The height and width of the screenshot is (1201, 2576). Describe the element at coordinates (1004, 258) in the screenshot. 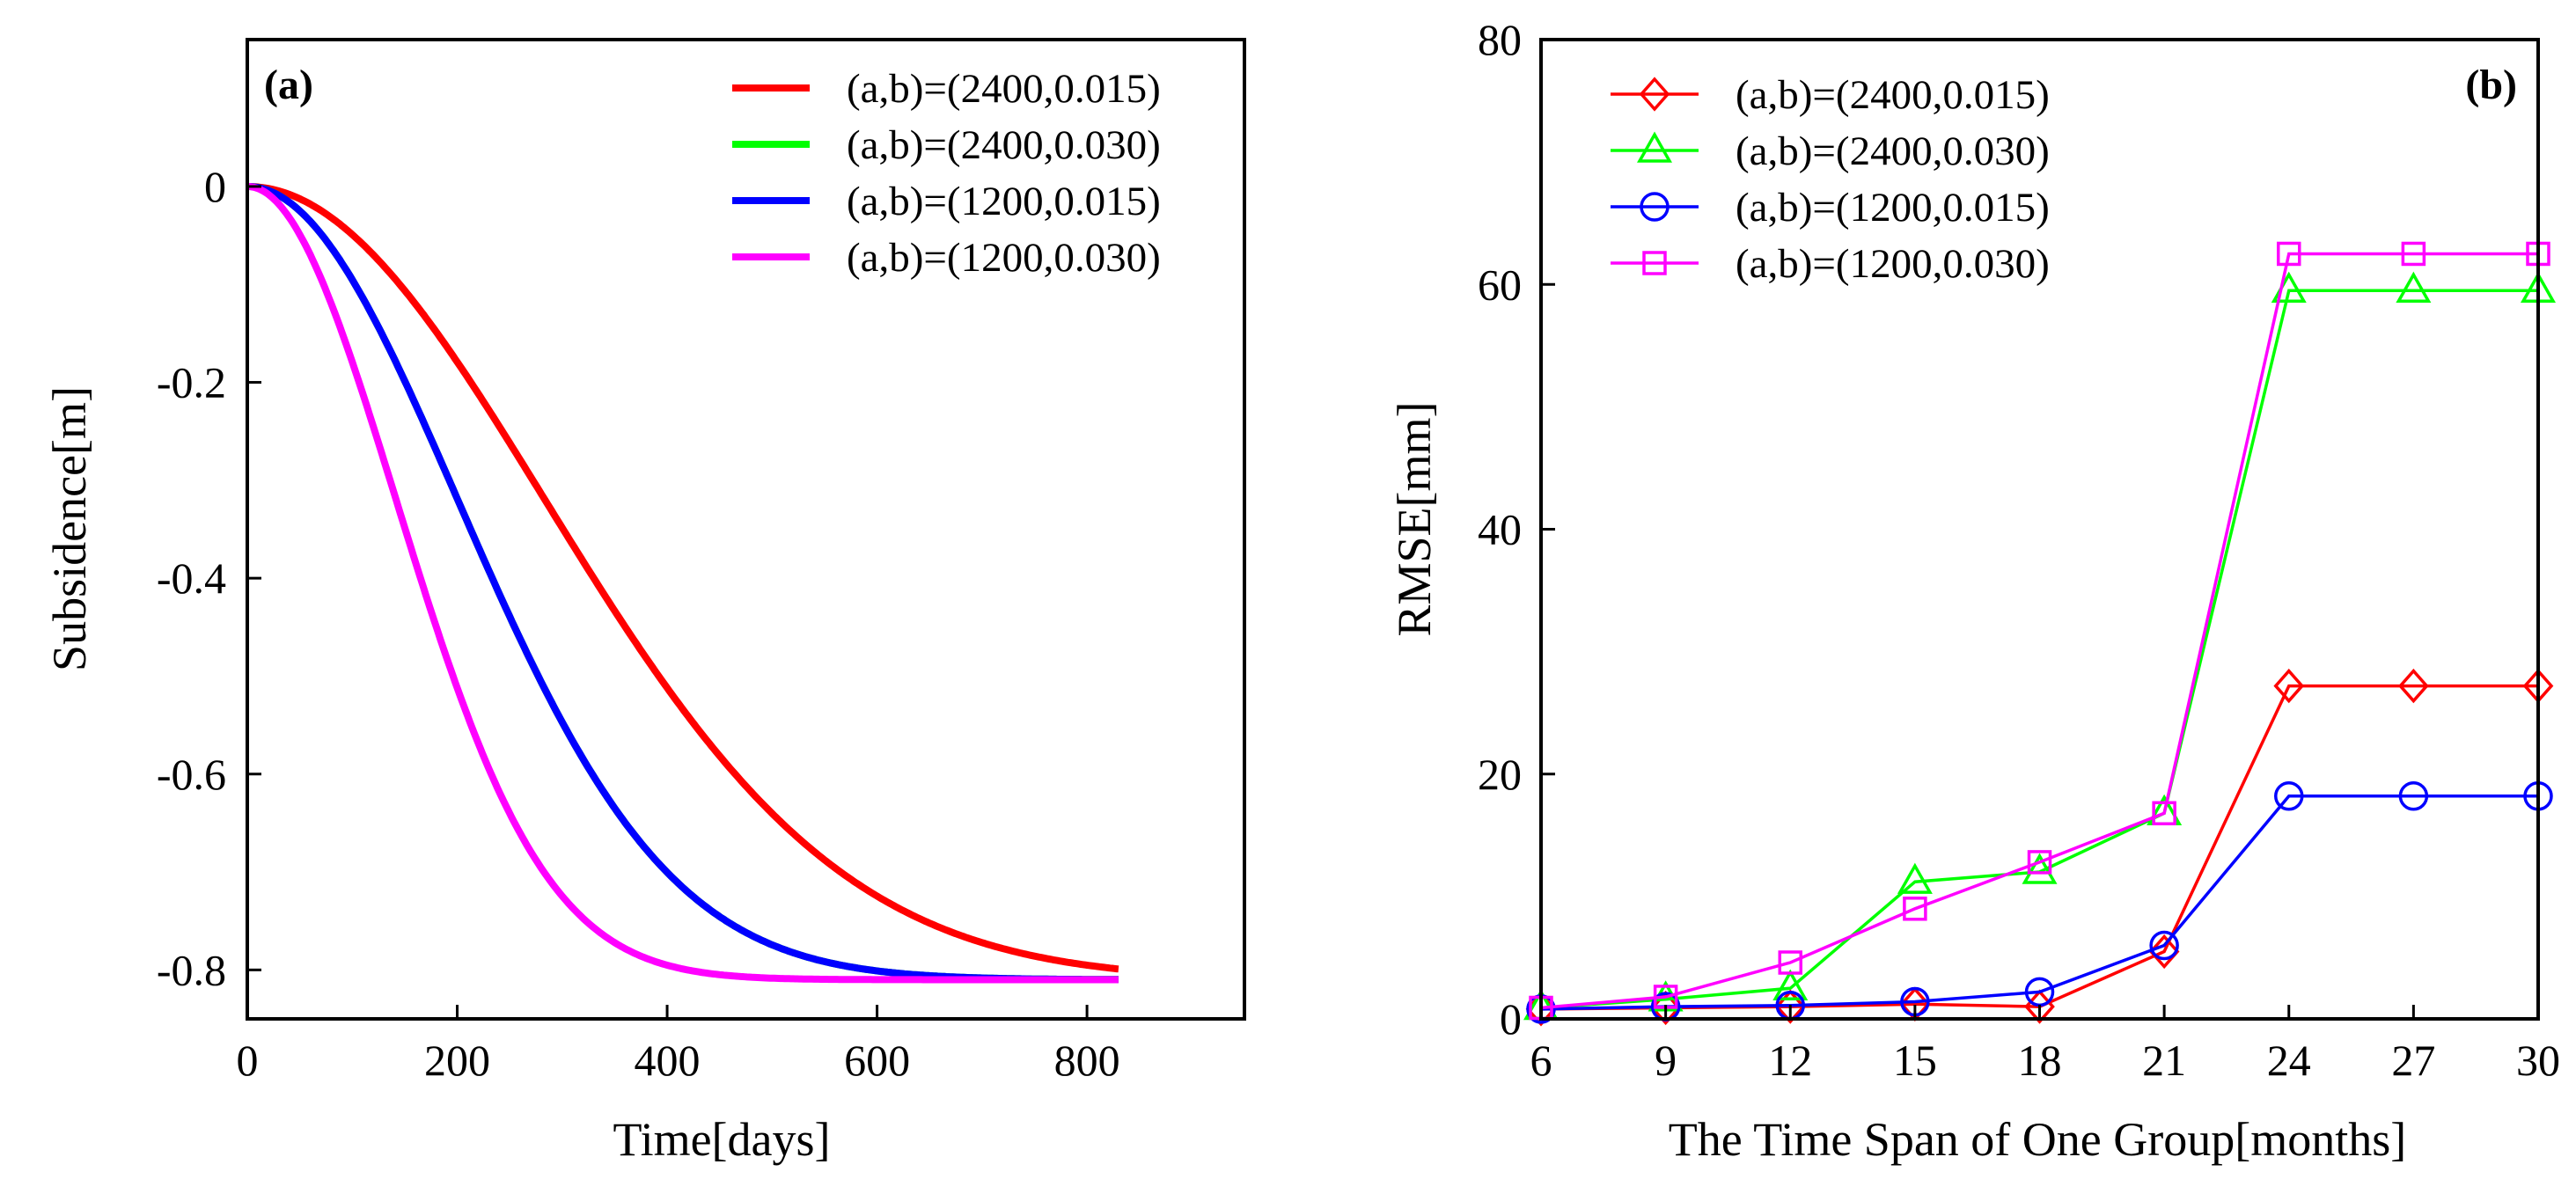

I see `panel-a-legend-label: (a,b)=(1200,0.030)` at that location.